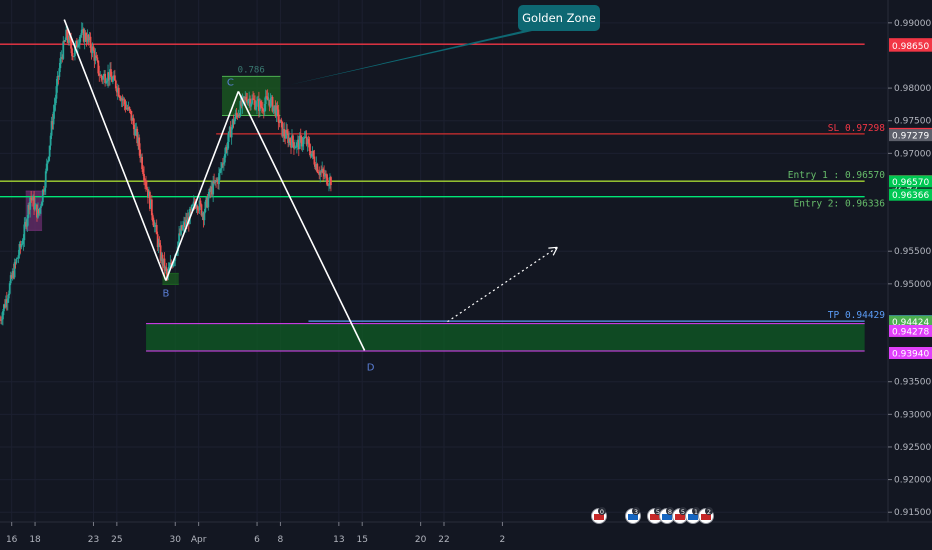  Describe the element at coordinates (912, 513) in the screenshot. I see `price-tick-label: 0.91500` at that location.